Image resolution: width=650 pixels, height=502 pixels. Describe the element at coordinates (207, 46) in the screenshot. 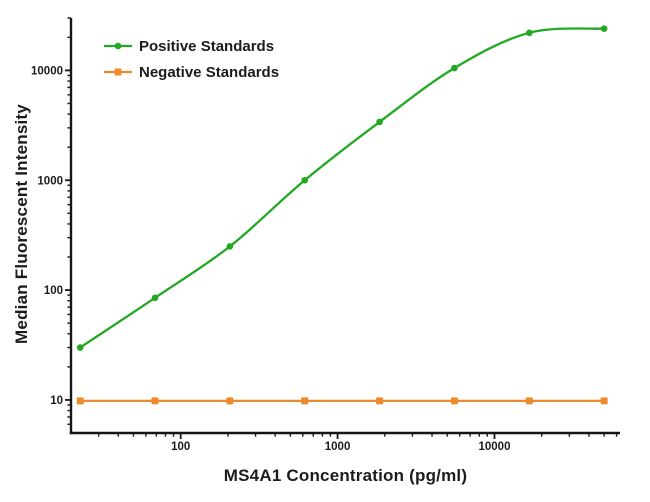

I see `legend-label-positive-standards: Positive Standards` at that location.